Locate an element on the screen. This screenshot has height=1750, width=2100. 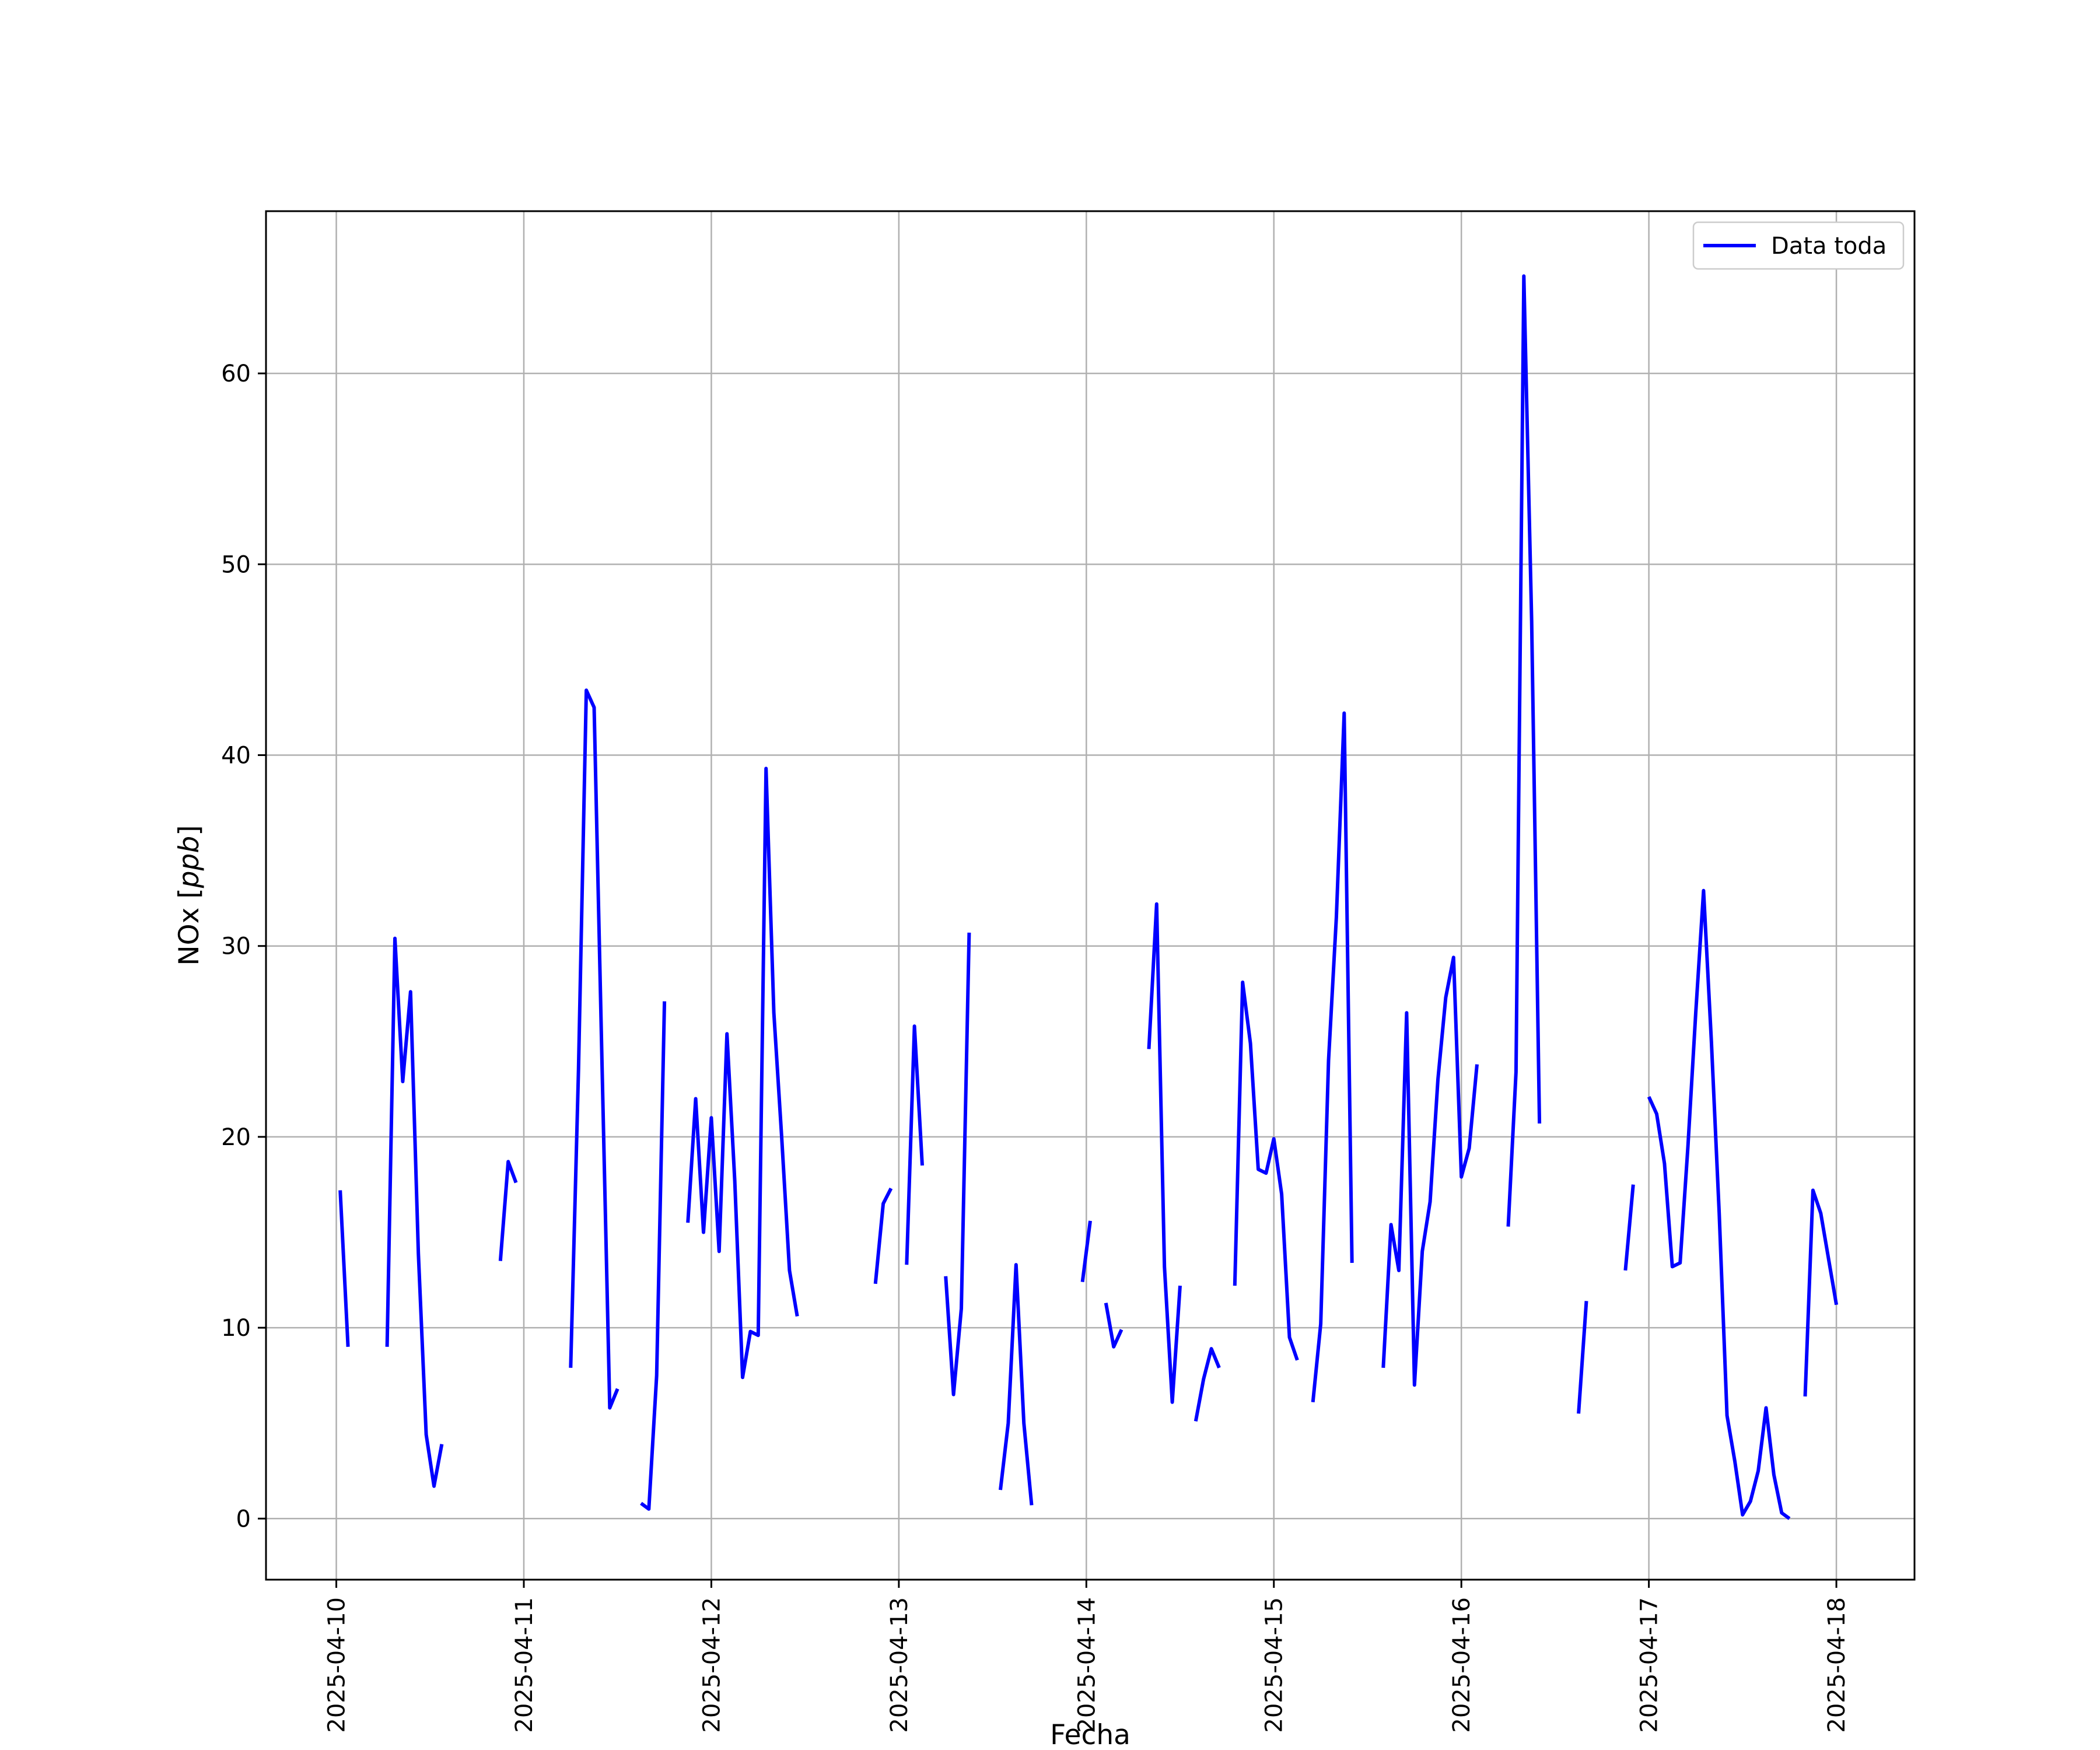
x-tick-label: 2025-04-13 is located at coordinates (900, 1664).